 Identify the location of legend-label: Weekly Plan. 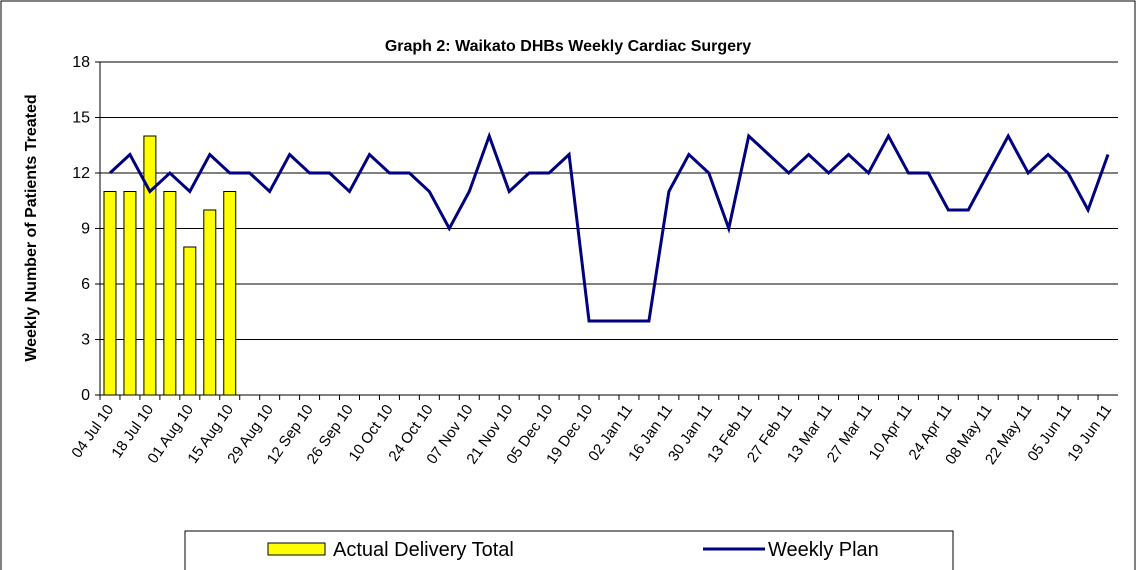
(823, 550).